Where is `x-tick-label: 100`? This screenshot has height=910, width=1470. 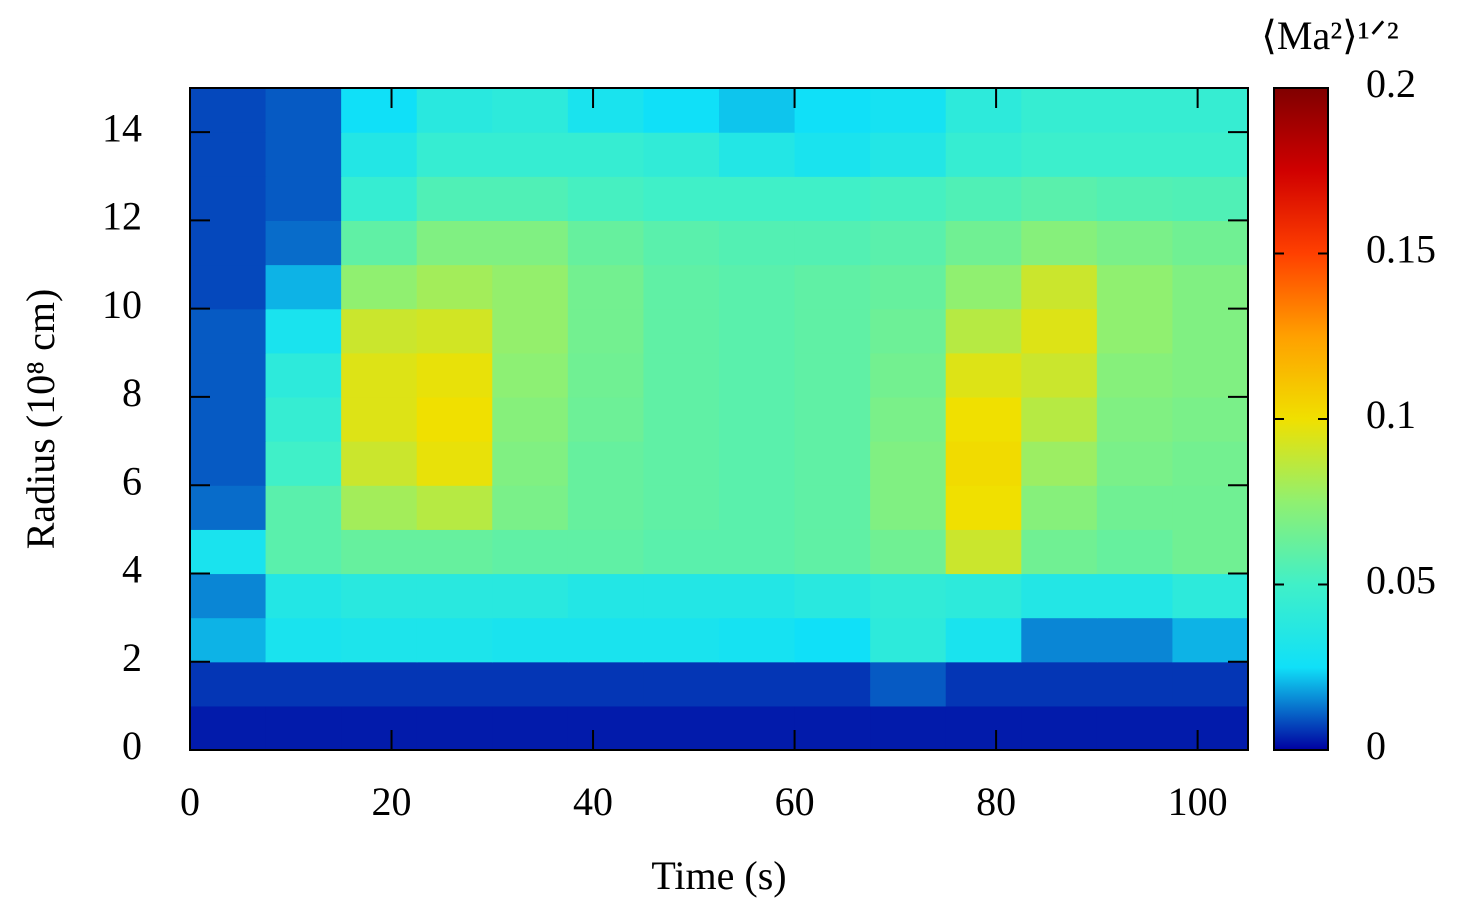
x-tick-label: 100 is located at coordinates (1198, 801).